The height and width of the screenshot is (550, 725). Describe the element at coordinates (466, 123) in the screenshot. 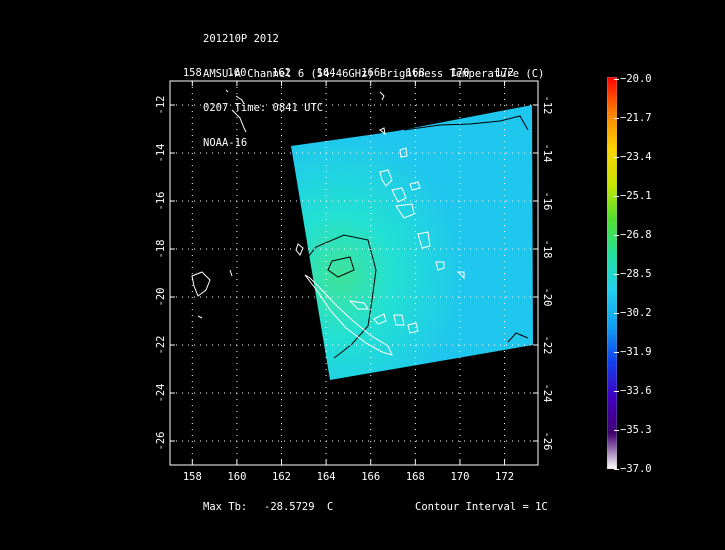

I see `contour-north` at that location.